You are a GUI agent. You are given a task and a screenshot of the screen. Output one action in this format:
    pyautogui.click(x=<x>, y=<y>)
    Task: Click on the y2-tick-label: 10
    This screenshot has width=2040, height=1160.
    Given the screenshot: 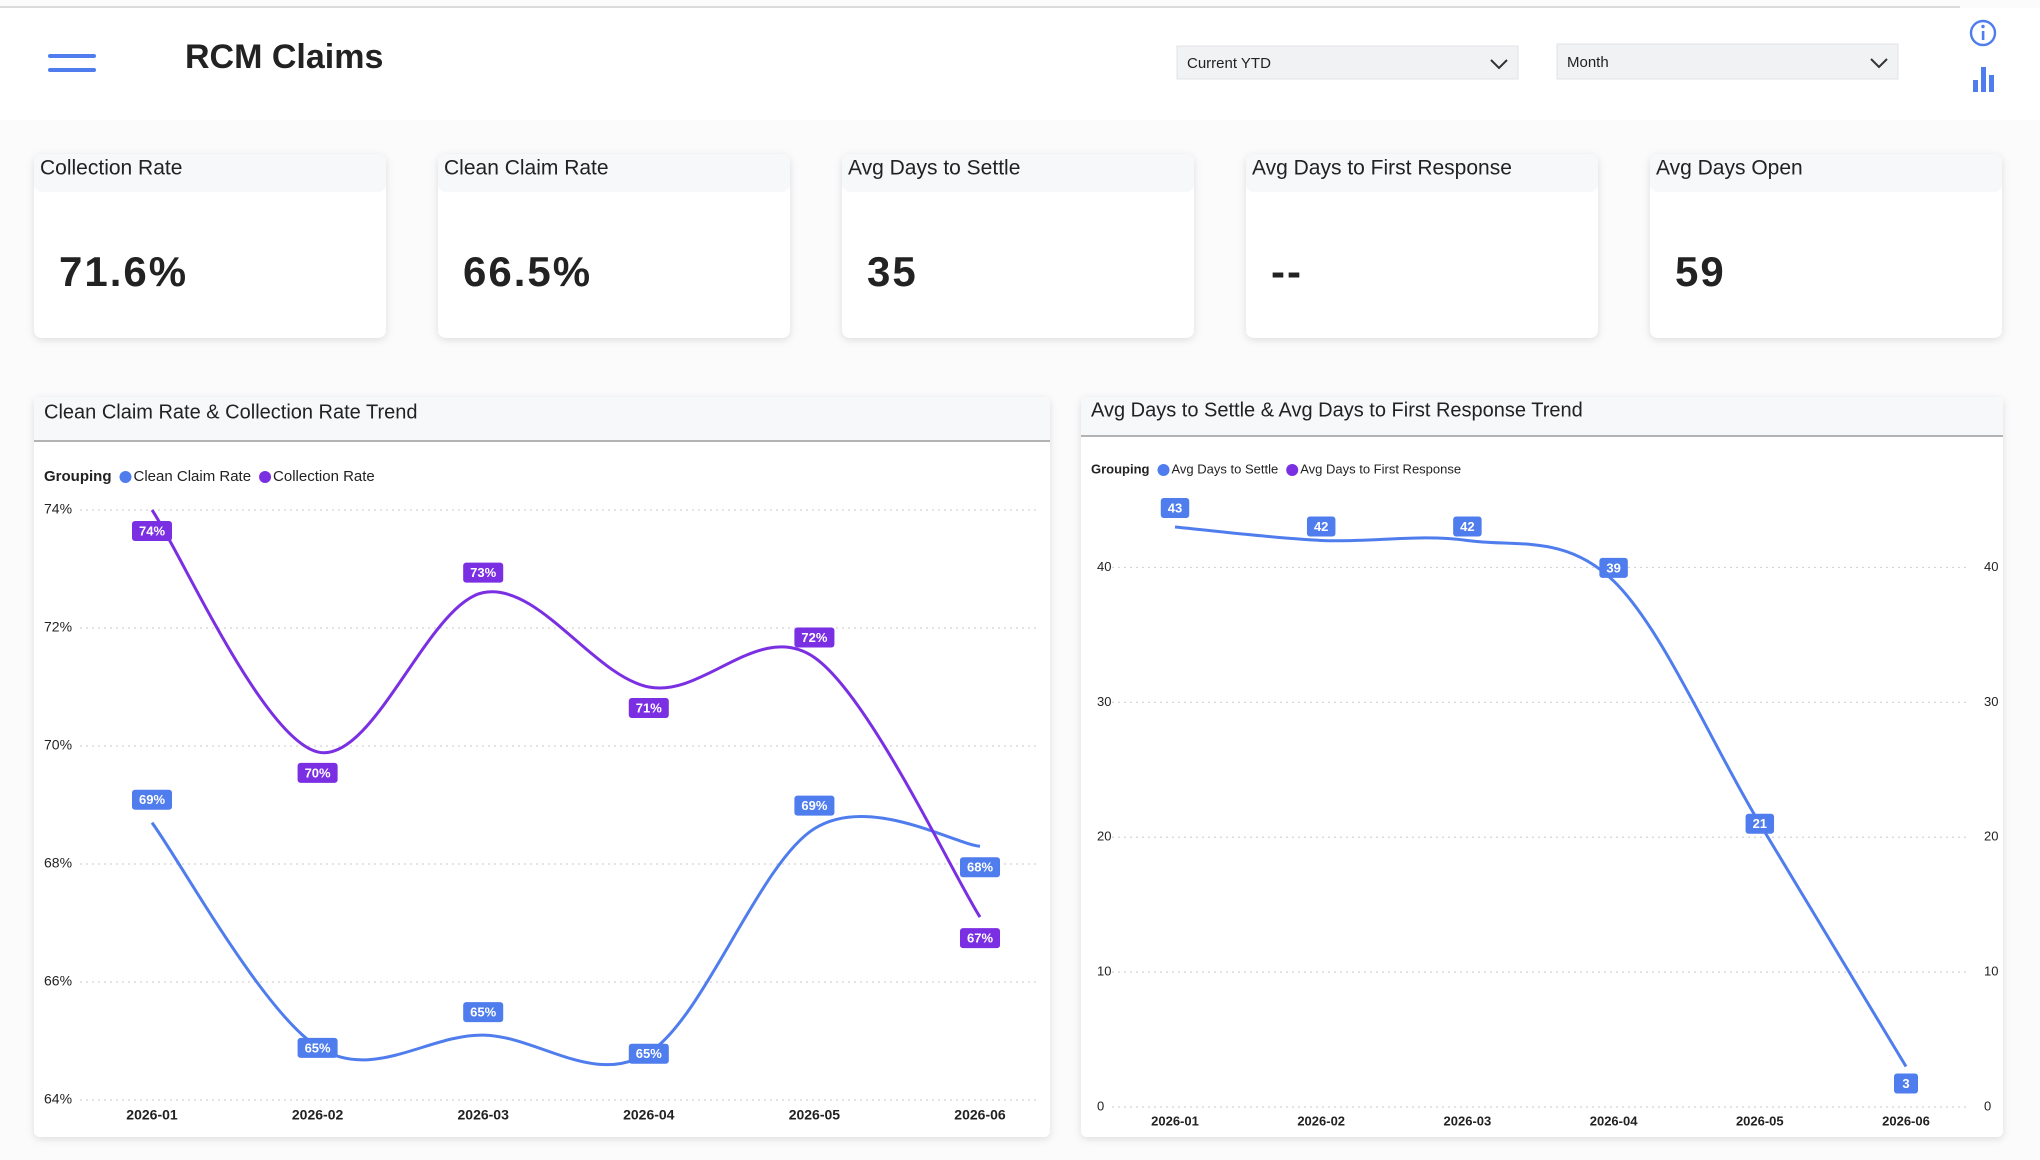 What is the action you would take?
    pyautogui.click(x=1991, y=971)
    